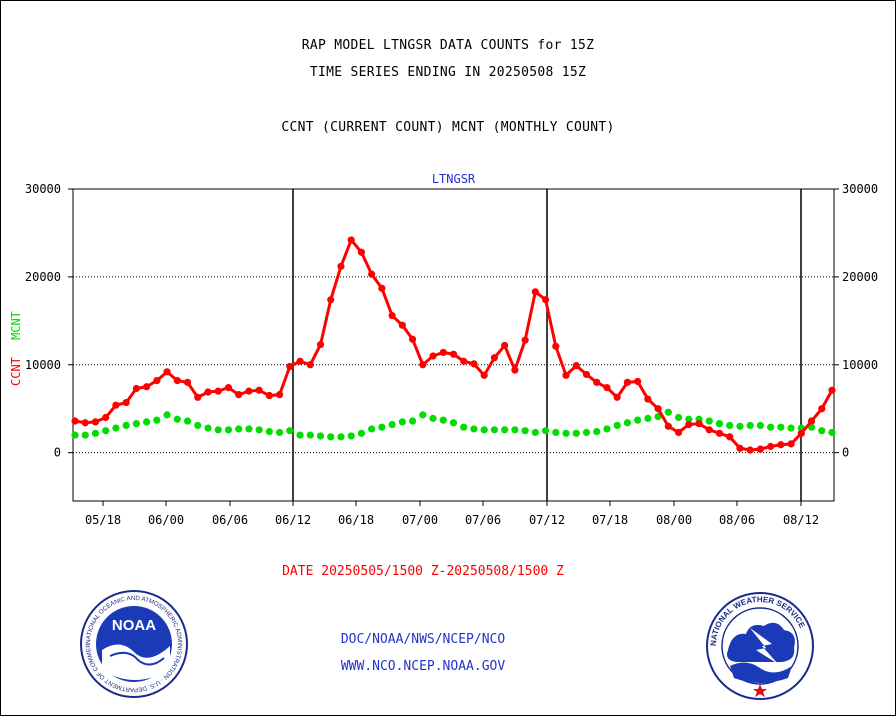 The width and height of the screenshot is (896, 716). What do you see at coordinates (293, 520) in the screenshot?
I see `x-tick-label: 06/12` at bounding box center [293, 520].